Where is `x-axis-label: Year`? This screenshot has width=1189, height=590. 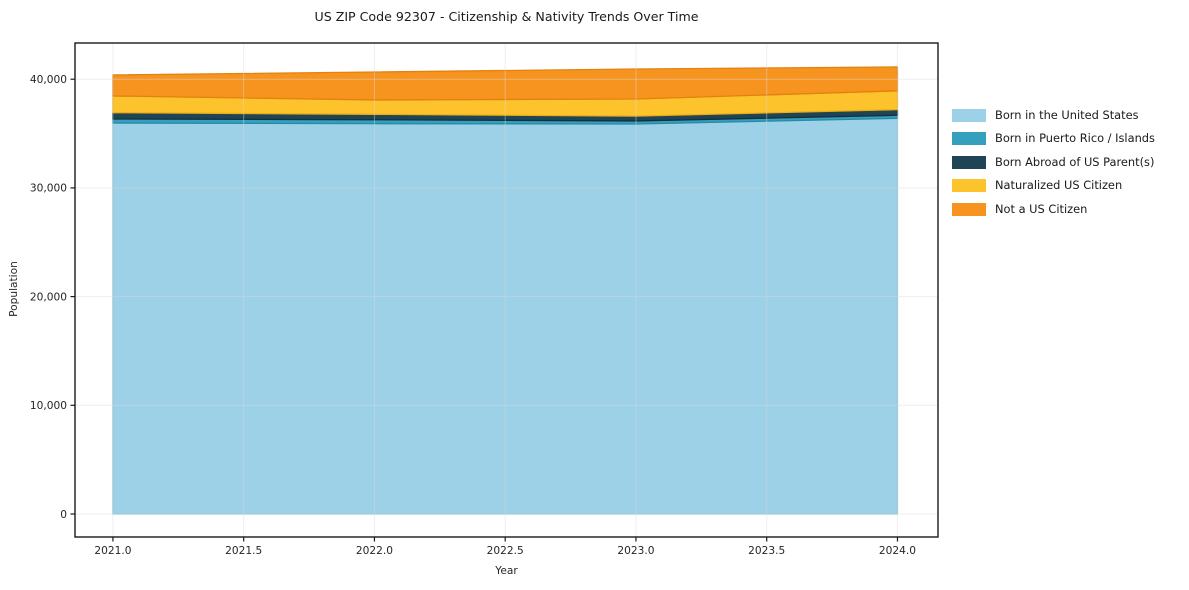
x-axis-label: Year is located at coordinates (506, 571).